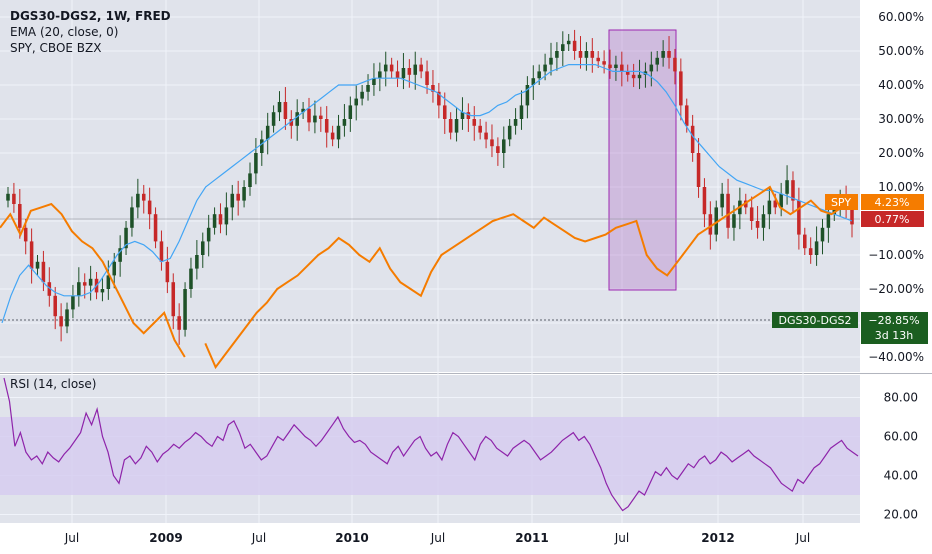 Image resolution: width=932 pixels, height=554 pixels. Describe the element at coordinates (717, 538) in the screenshot. I see `x-tick-label: 2012` at that location.